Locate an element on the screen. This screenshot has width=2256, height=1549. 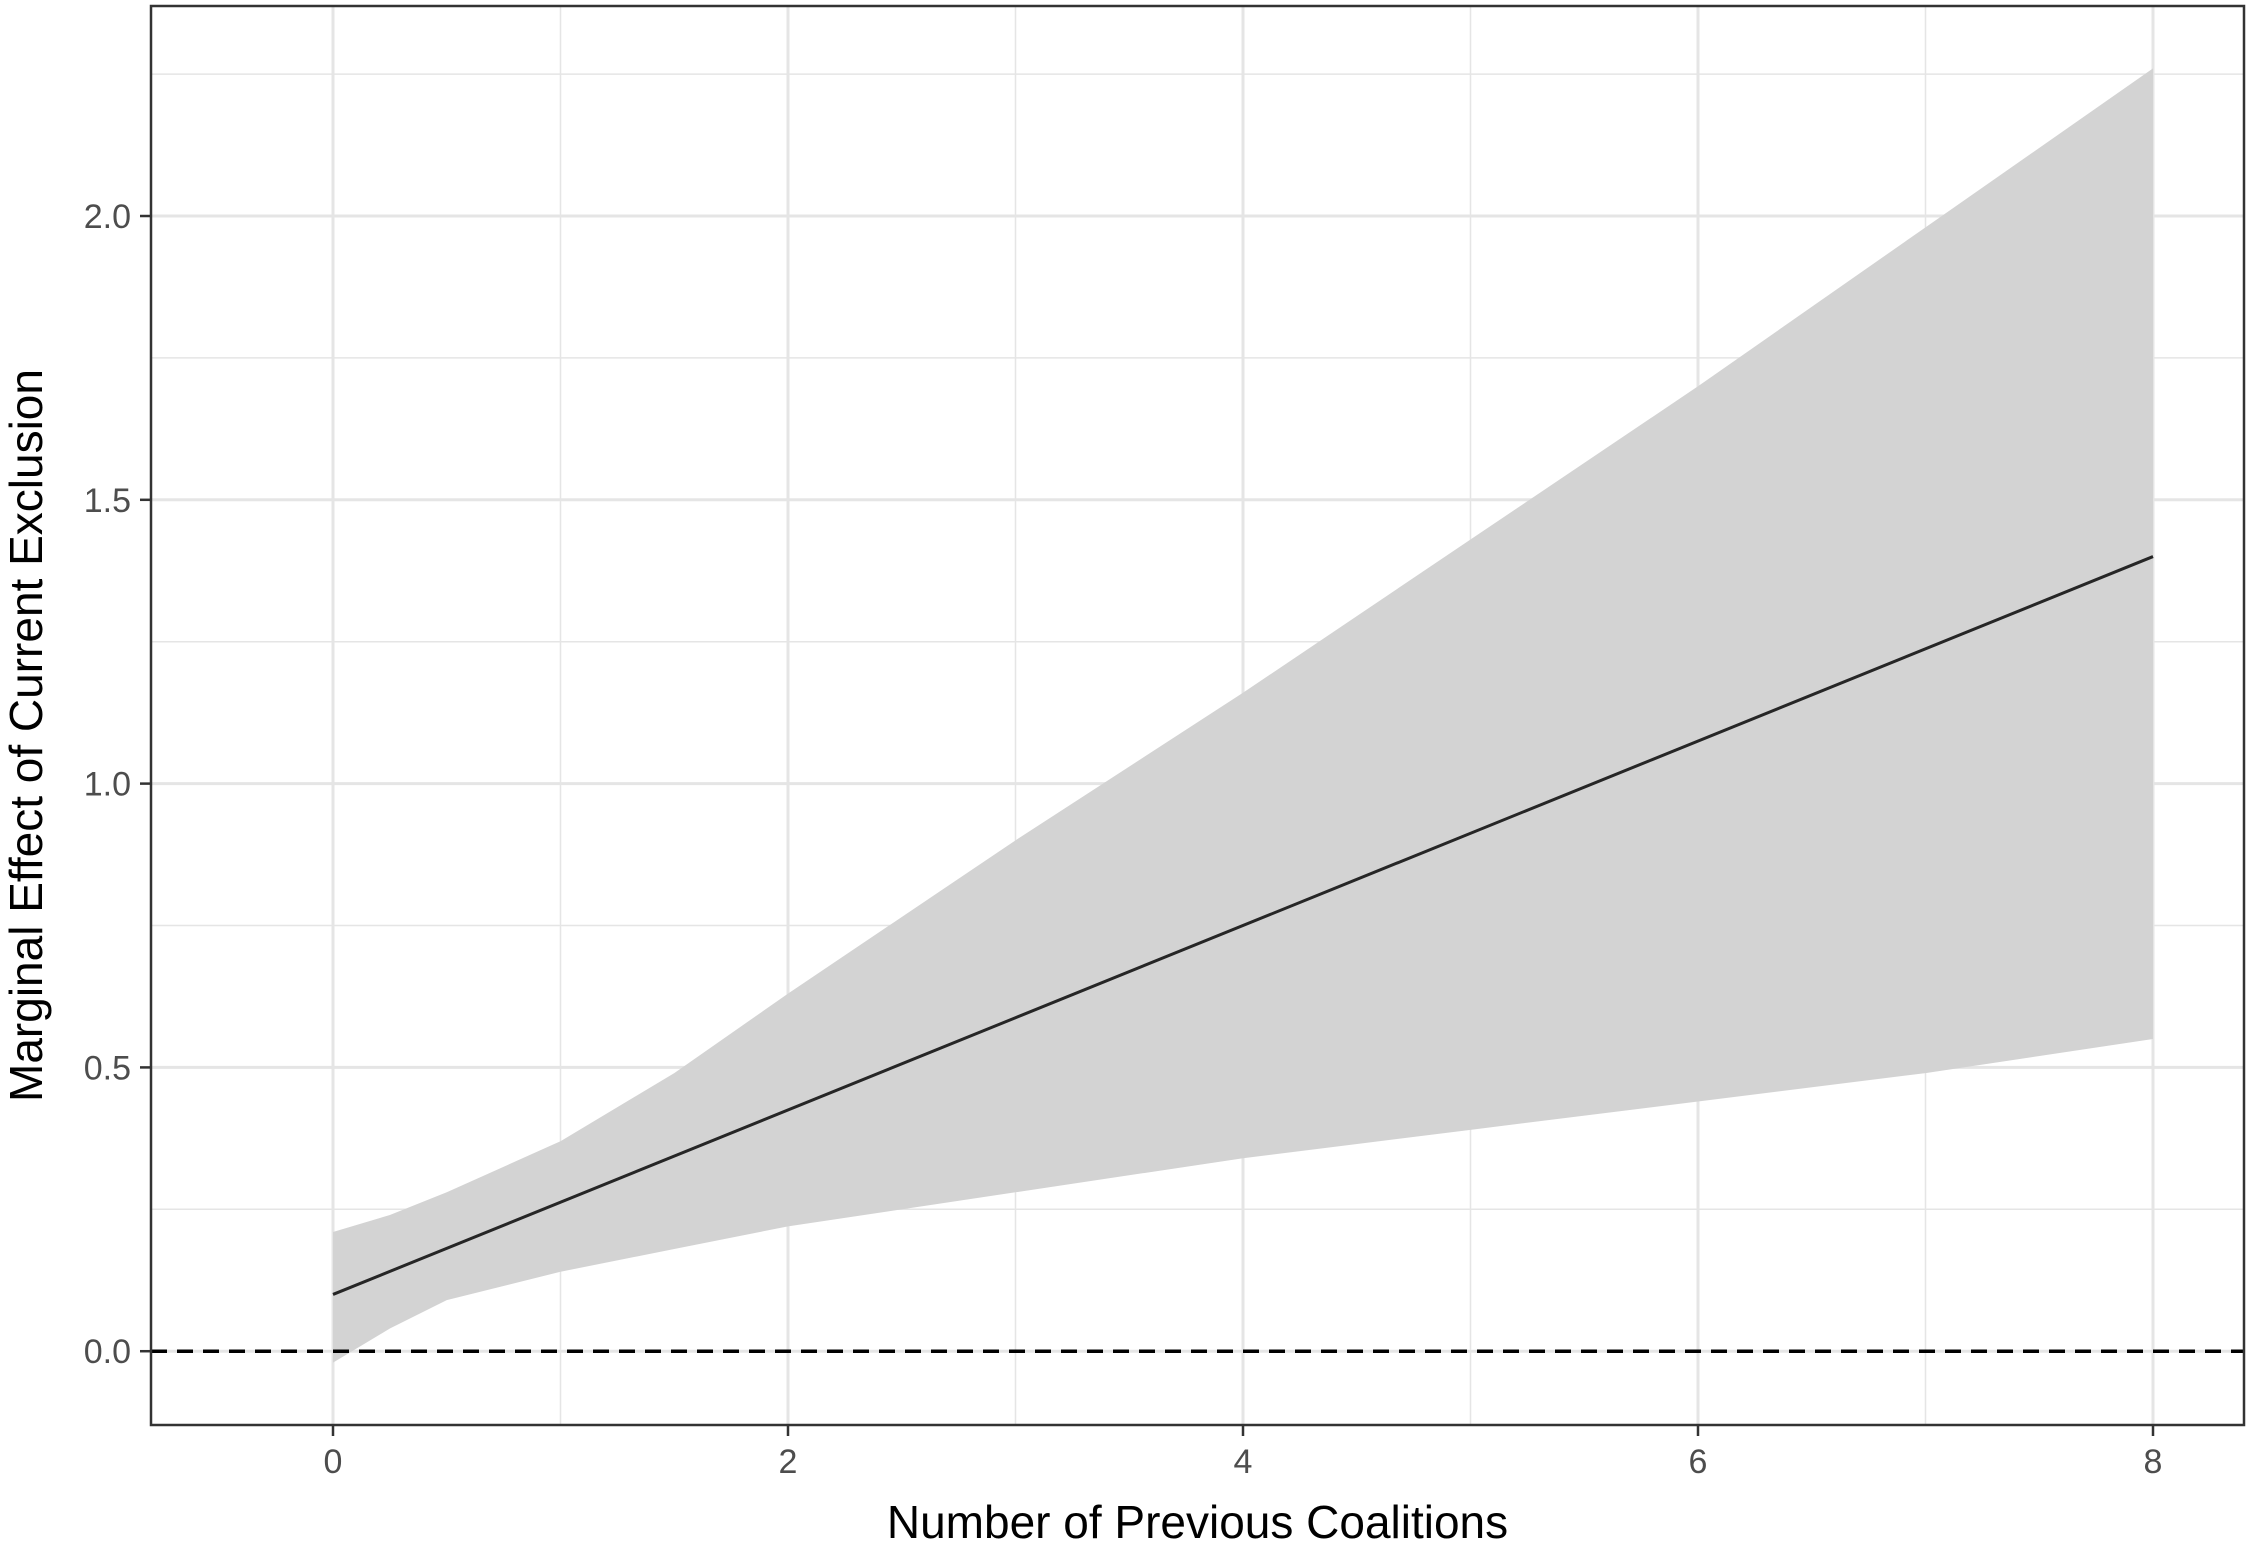
x-tick-label: 4 is located at coordinates (1243, 1462).